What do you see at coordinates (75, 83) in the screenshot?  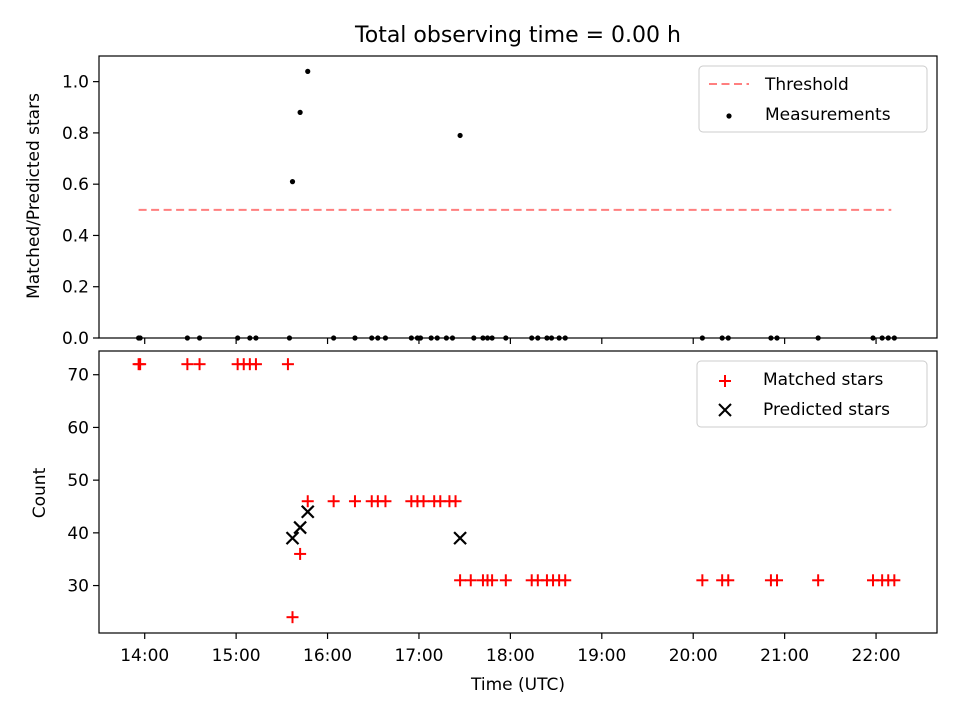 I see `y-tick-label: 1.0` at bounding box center [75, 83].